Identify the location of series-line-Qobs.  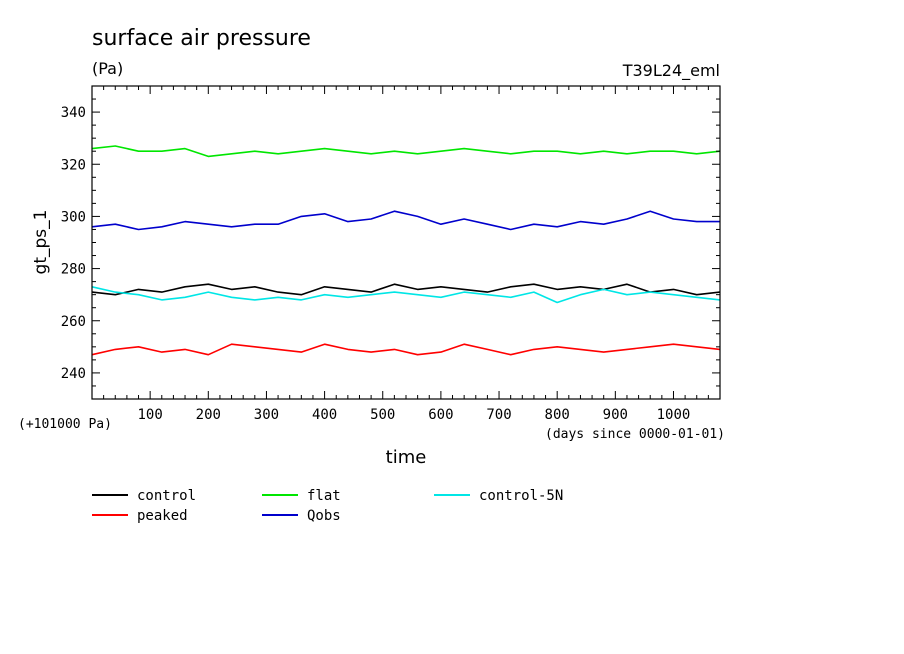
(405, 220).